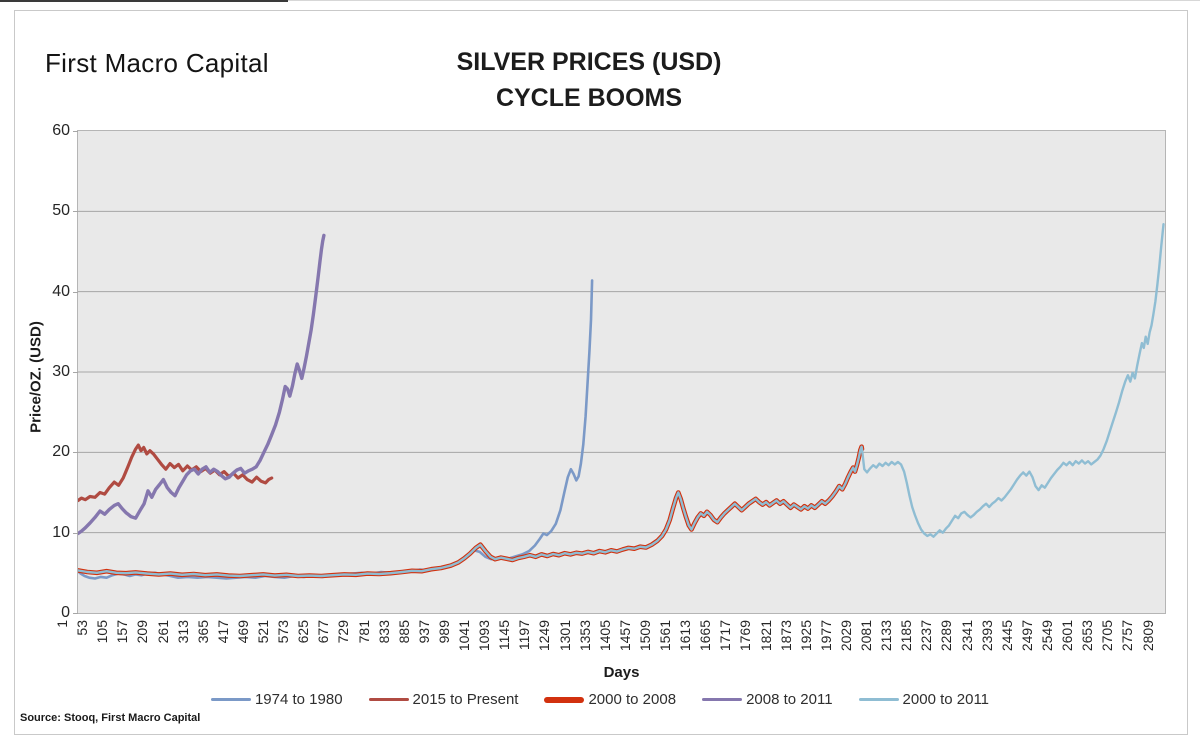 This screenshot has width=1200, height=744. What do you see at coordinates (1087, 636) in the screenshot?
I see `x-tick-label-2653: 2653` at bounding box center [1087, 636].